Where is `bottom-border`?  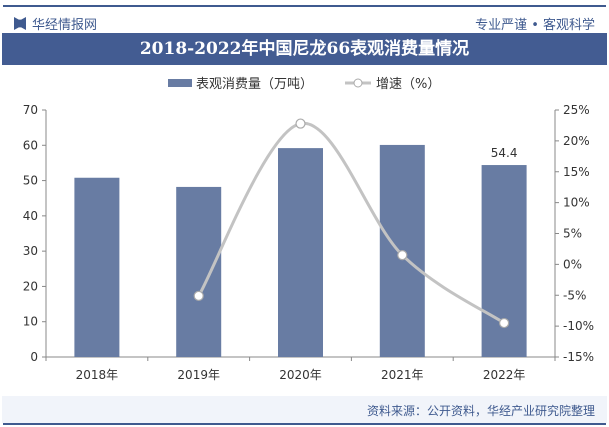
bottom-border is located at coordinates (304, 424).